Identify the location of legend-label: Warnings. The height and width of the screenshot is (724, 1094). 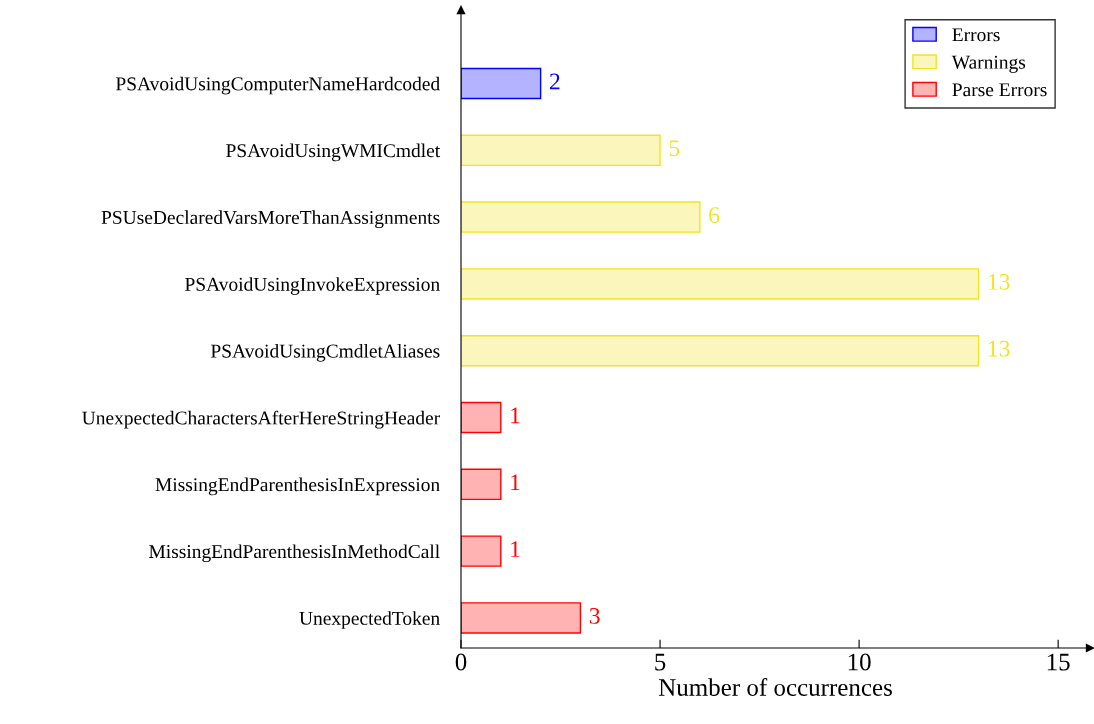
(988, 64).